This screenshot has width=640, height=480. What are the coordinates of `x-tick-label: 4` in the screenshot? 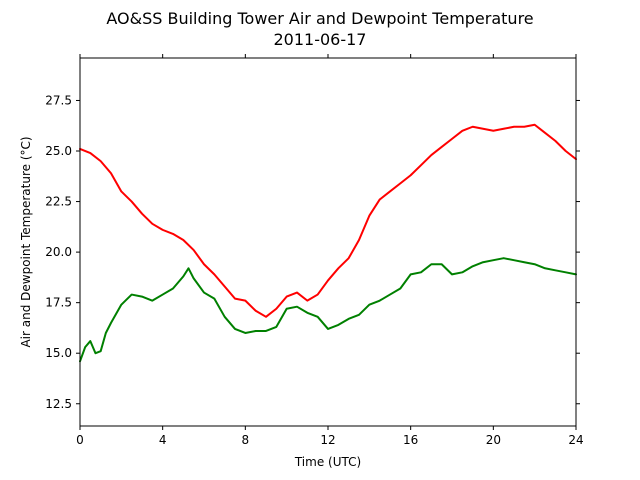 It's located at (163, 440).